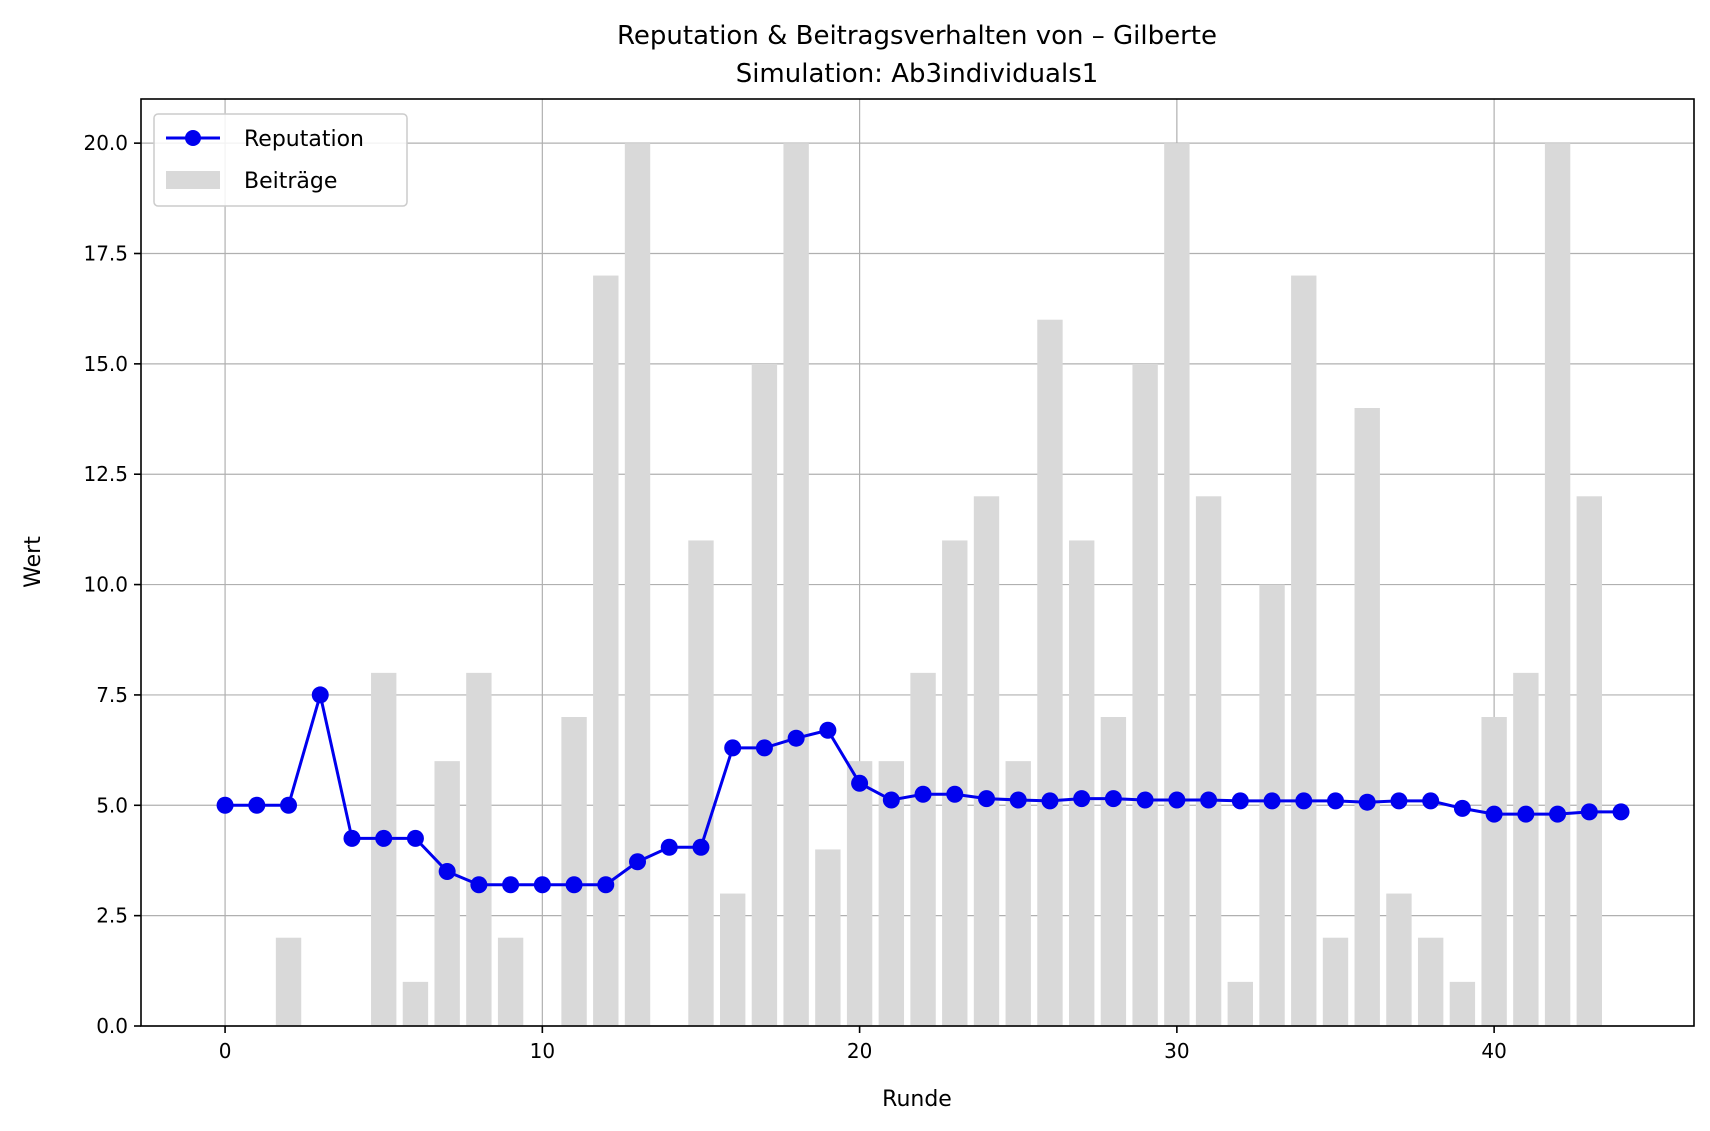 Image resolution: width=1710 pixels, height=1131 pixels. What do you see at coordinates (112, 916) in the screenshot?
I see `y-tick-label-1: 2.5` at bounding box center [112, 916].